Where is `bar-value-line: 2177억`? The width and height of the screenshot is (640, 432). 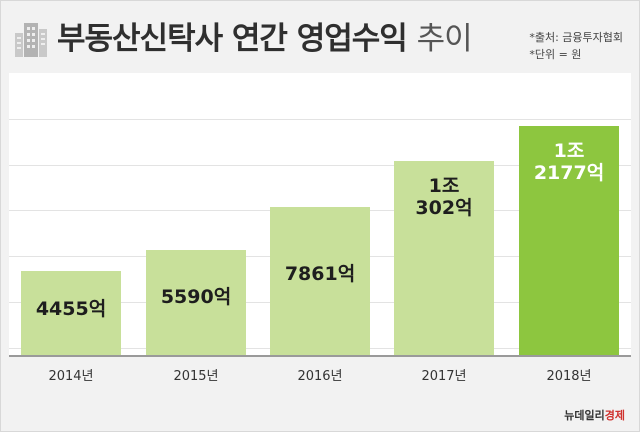 bar-value-line: 2177억 is located at coordinates (569, 173).